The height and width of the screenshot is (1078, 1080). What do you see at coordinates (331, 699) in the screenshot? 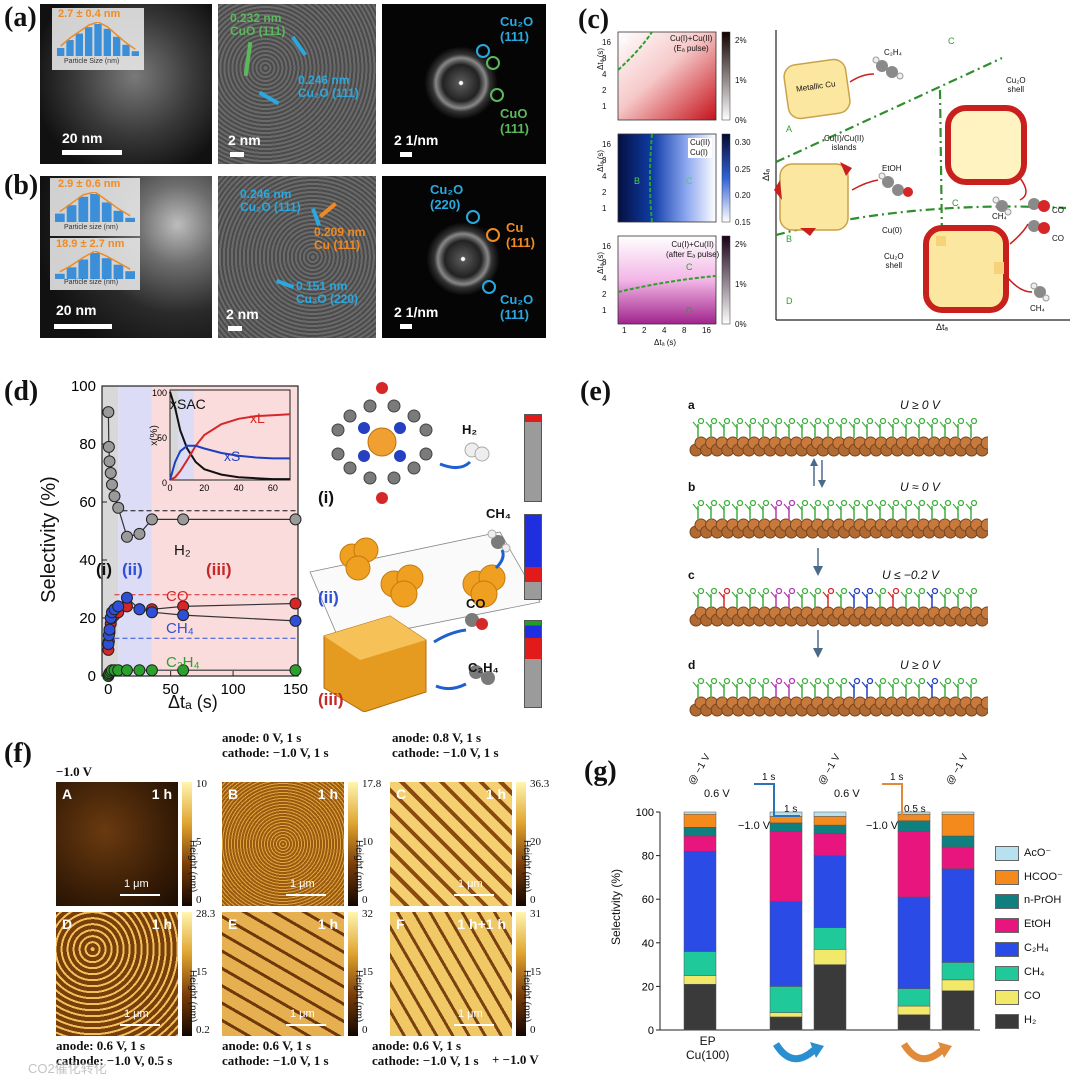
I see `struct-label-iii: (iii)` at bounding box center [331, 699].